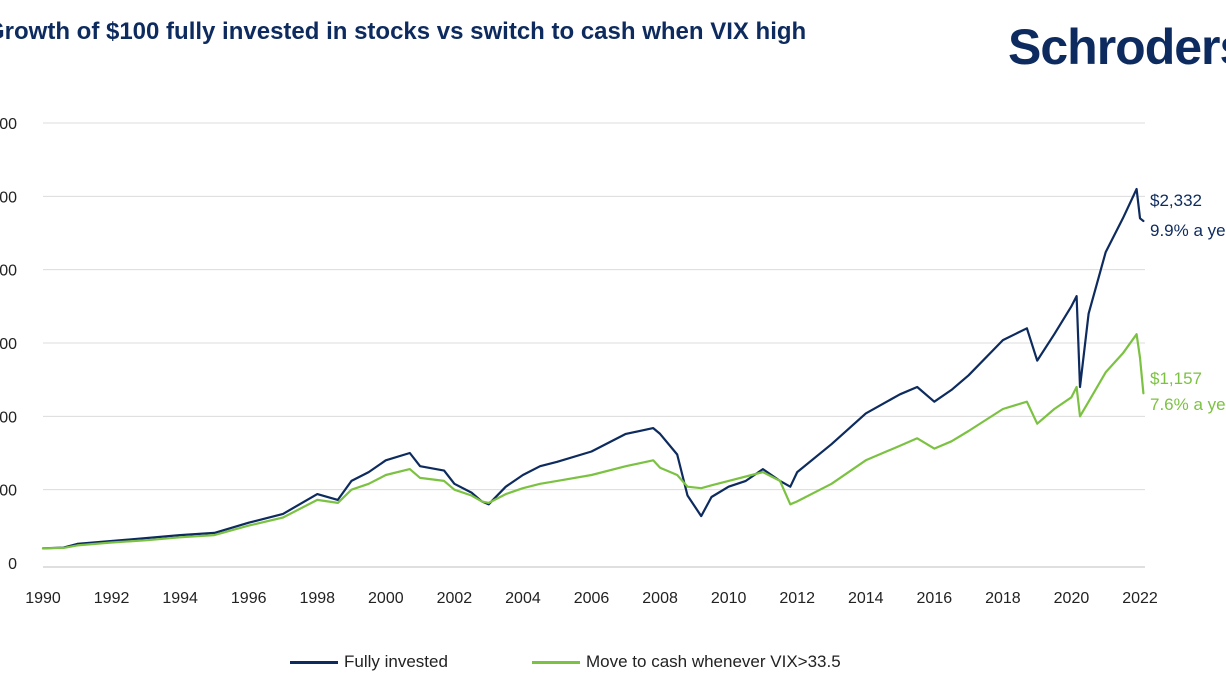  Describe the element at coordinates (1188, 404) in the screenshot. I see `annual-return-label: 7.6% a year` at that location.